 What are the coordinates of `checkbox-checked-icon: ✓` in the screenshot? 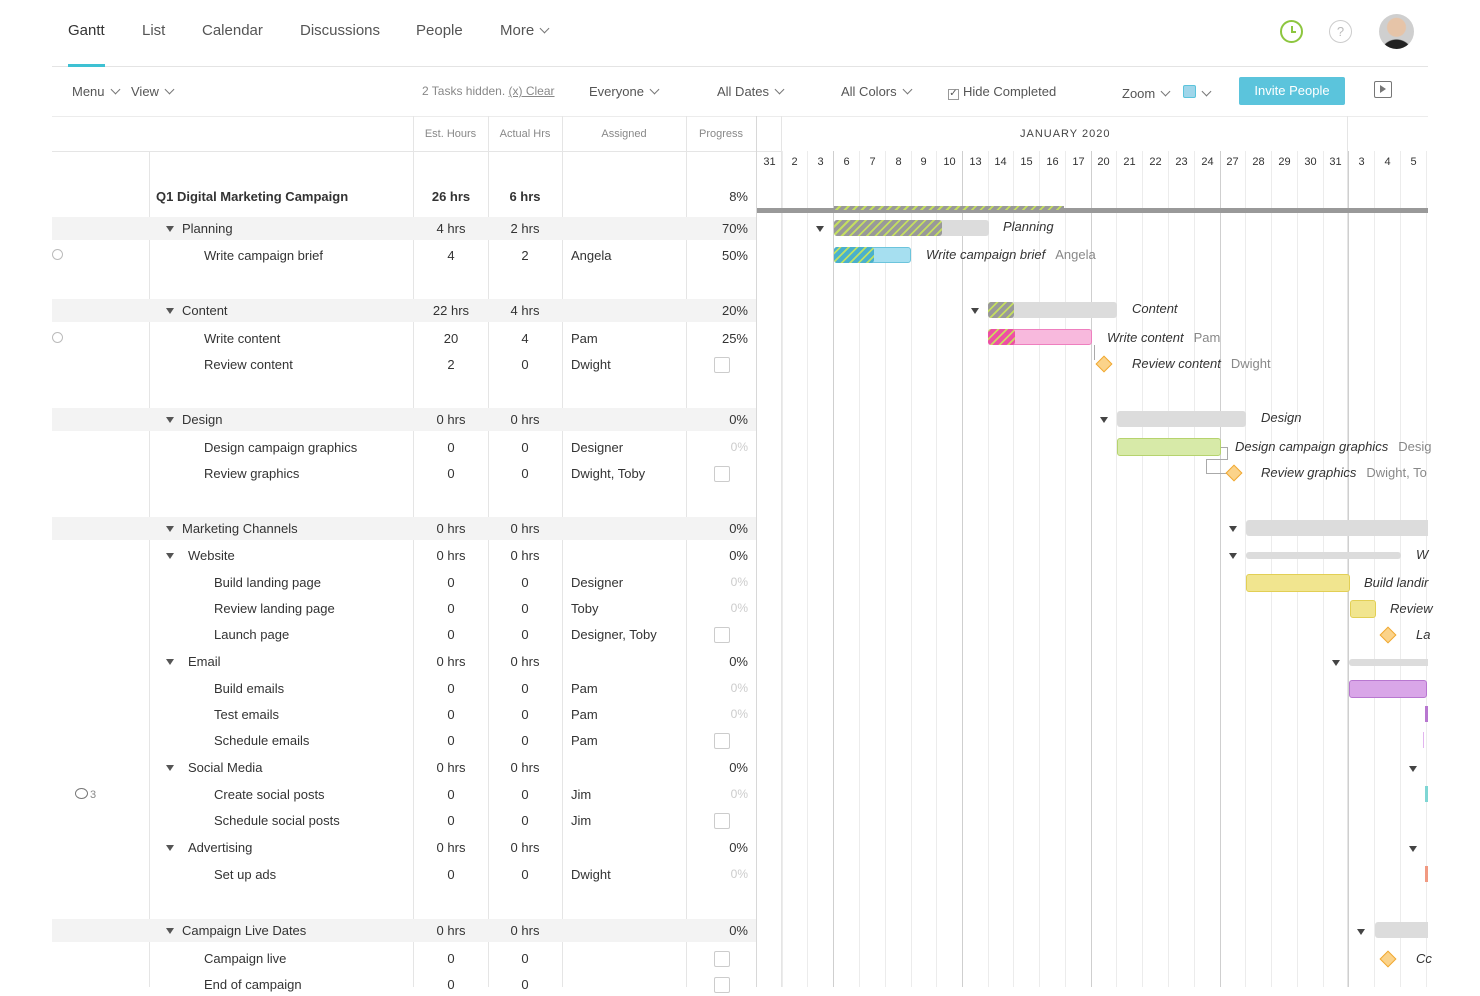 It's located at (953, 94).